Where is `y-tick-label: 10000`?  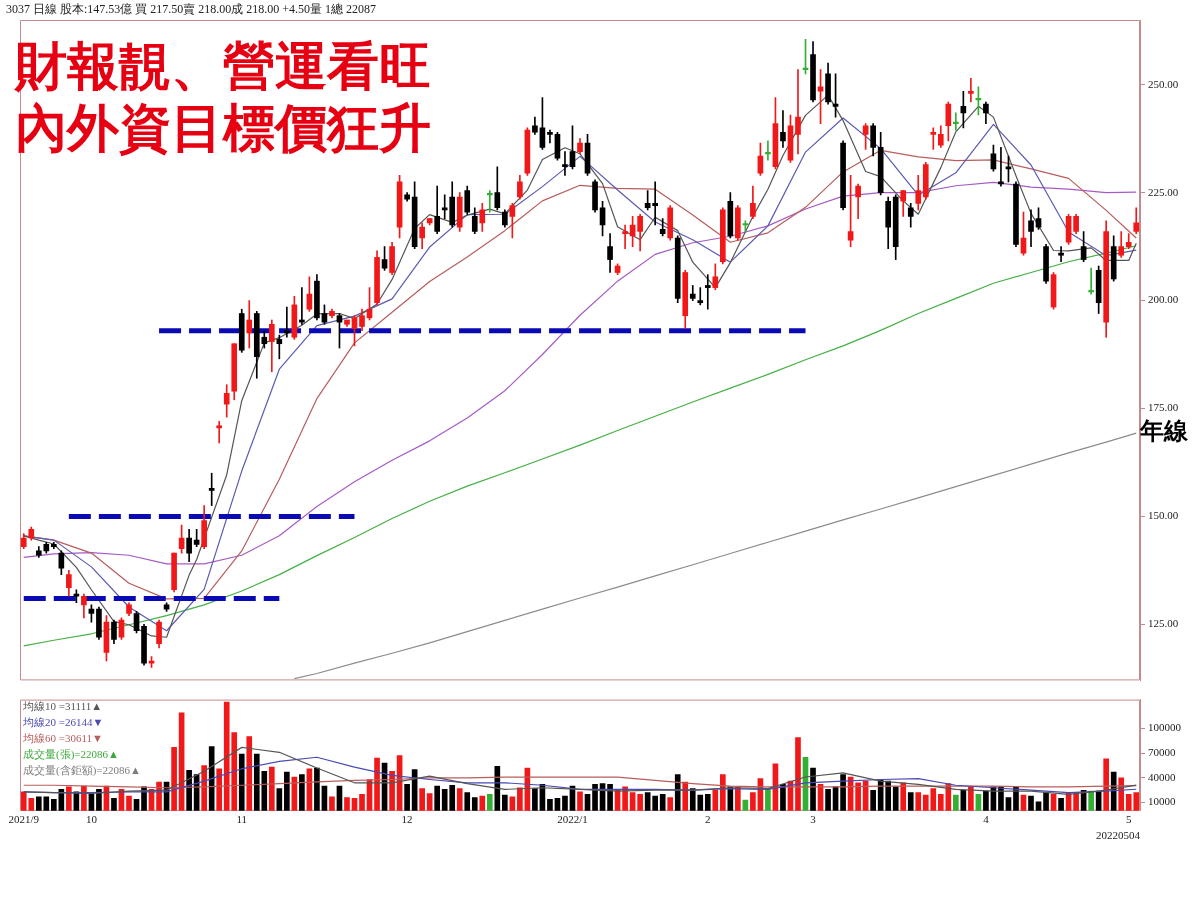 y-tick-label: 10000 is located at coordinates (1162, 801).